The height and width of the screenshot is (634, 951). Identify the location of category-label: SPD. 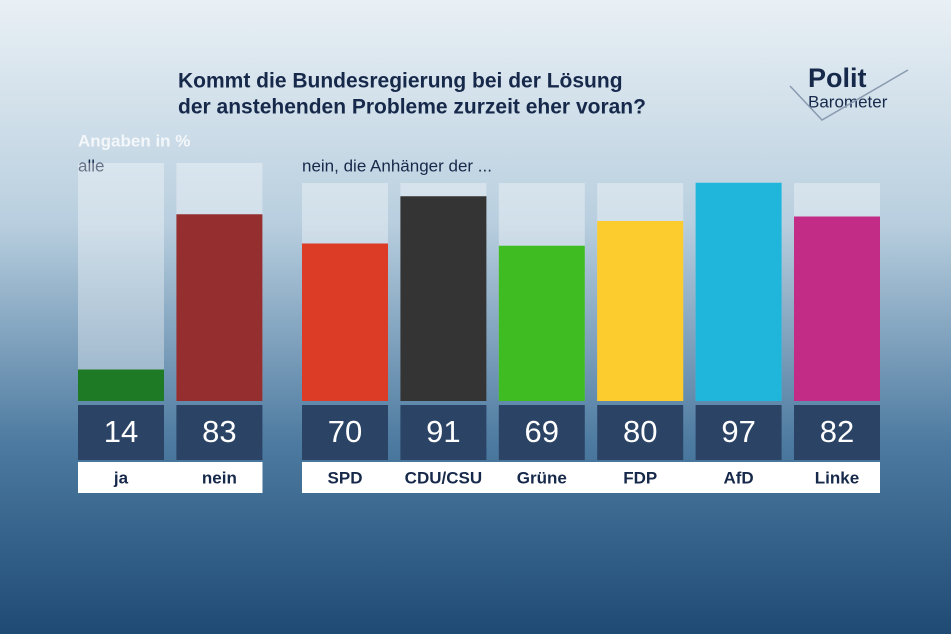
(345, 477).